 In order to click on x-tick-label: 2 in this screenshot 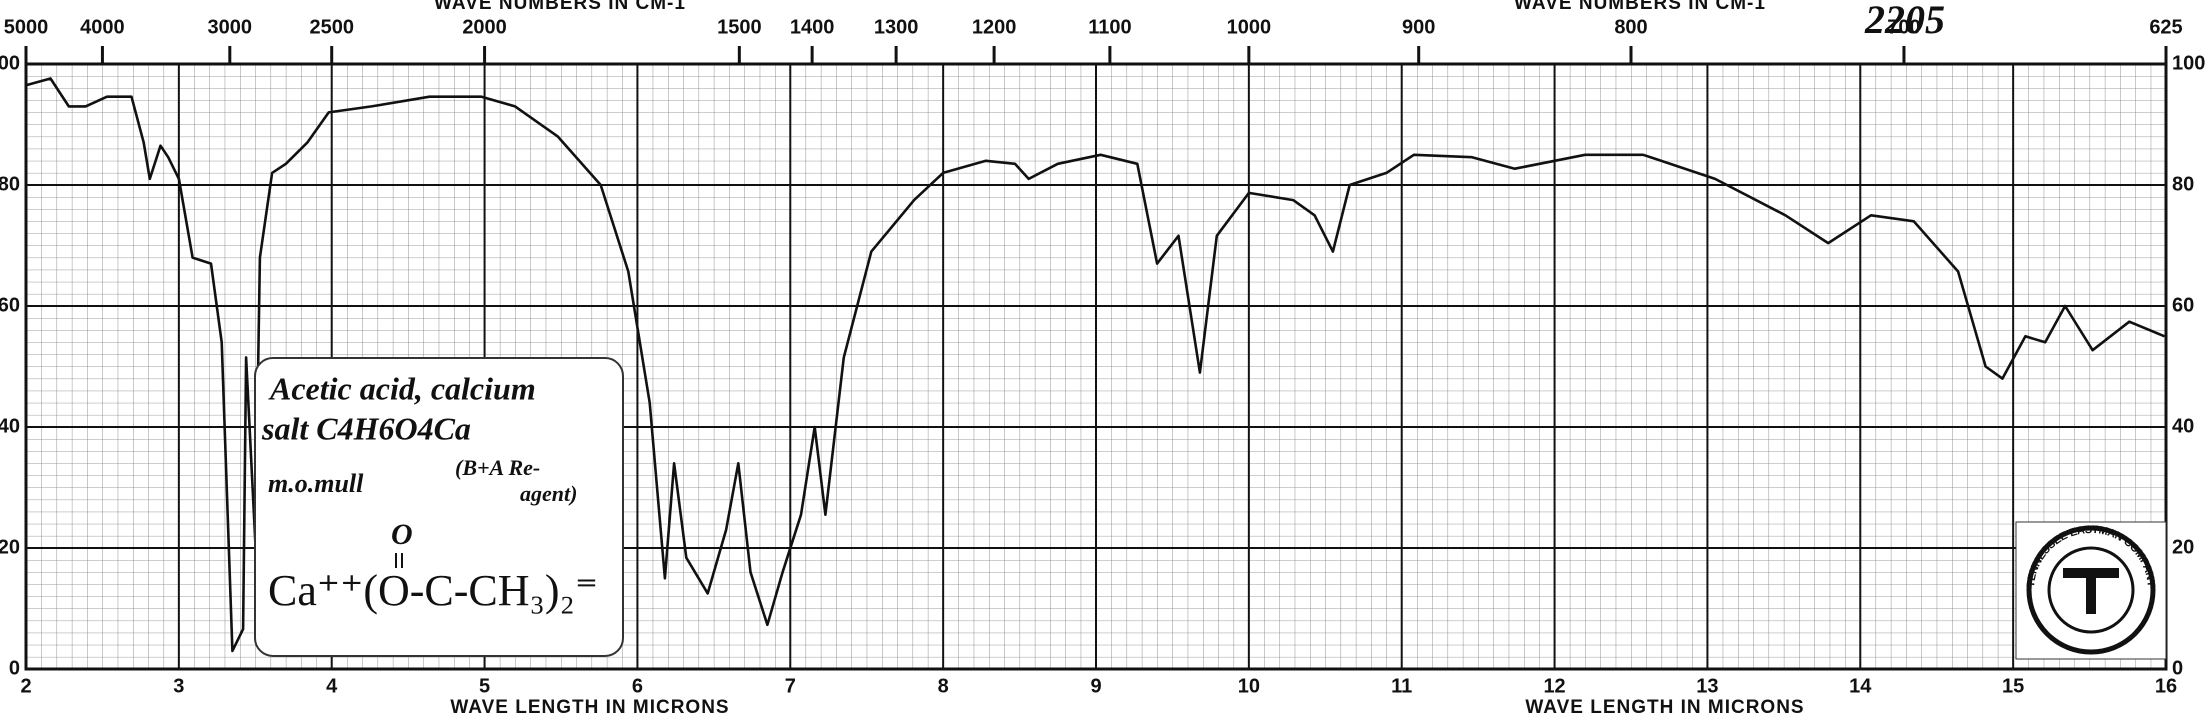, I will do `click(25, 686)`.